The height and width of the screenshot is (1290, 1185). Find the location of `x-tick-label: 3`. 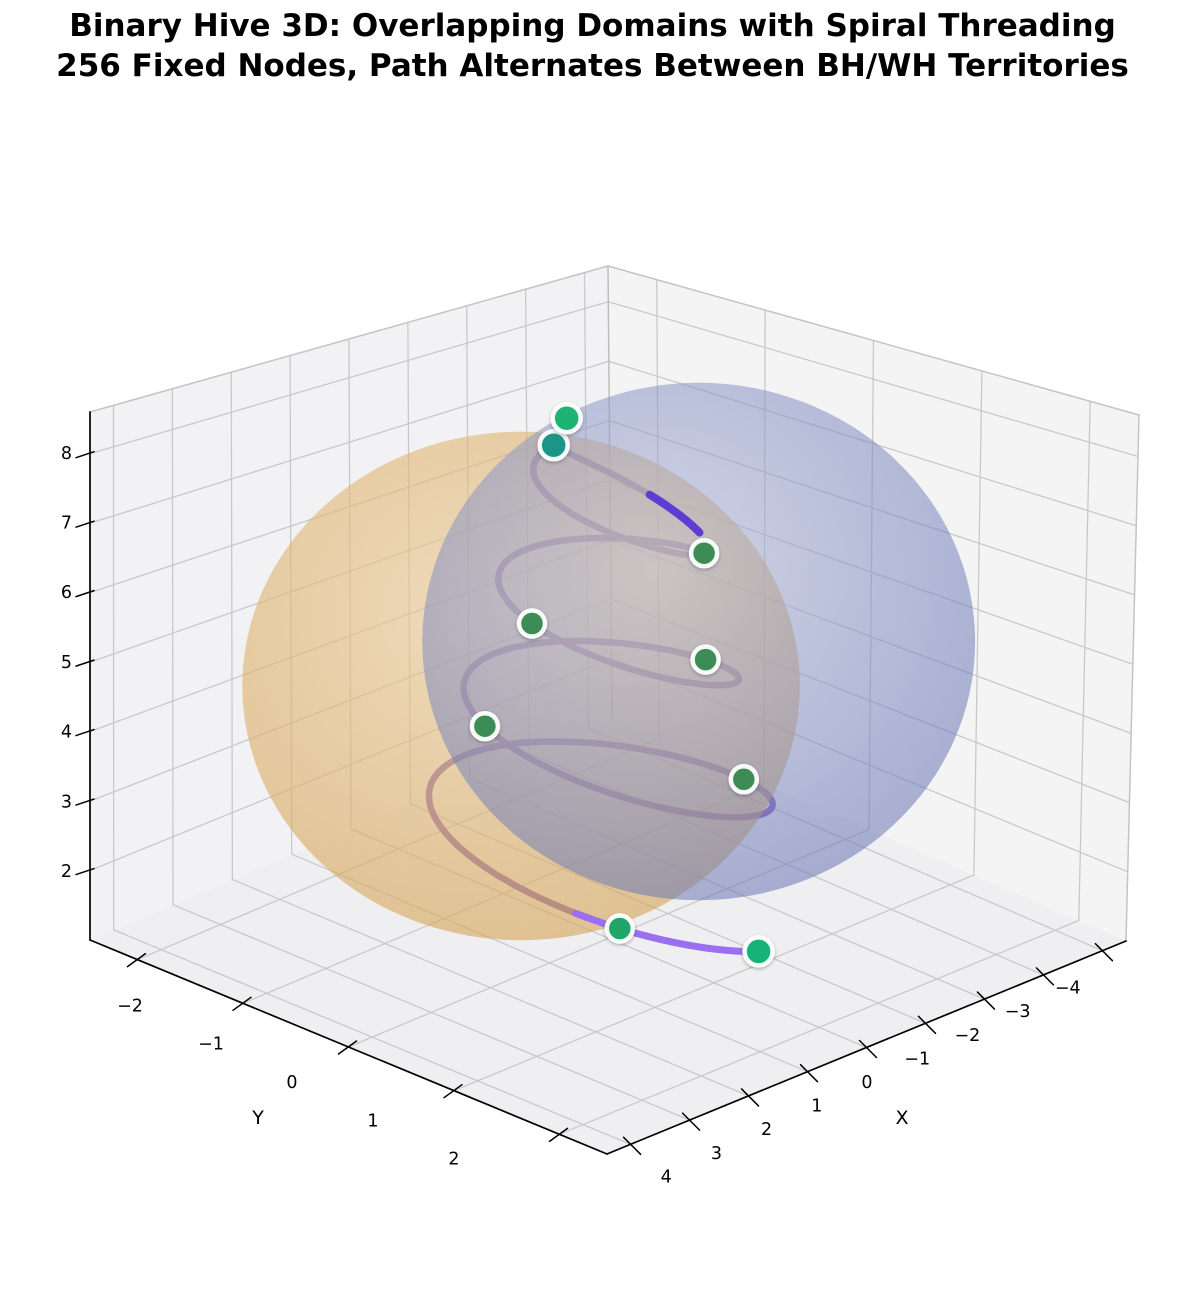

x-tick-label: 3 is located at coordinates (716, 1154).